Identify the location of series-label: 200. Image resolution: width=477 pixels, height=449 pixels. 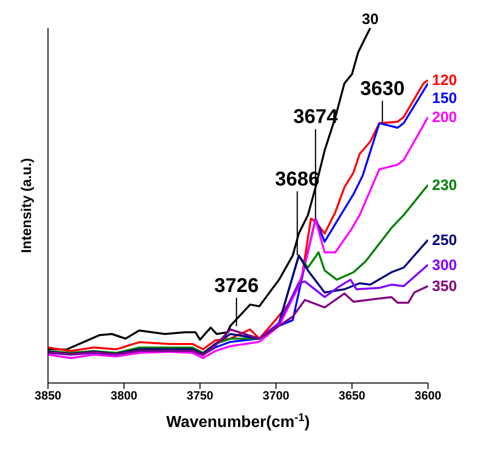
(445, 117).